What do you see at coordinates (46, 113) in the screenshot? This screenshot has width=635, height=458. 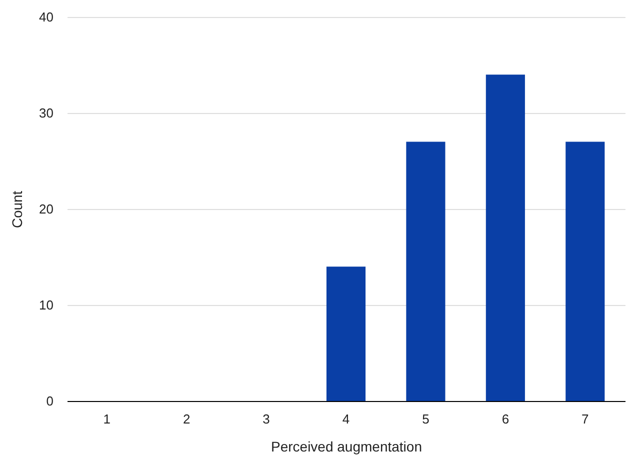 I see `y-tick-label: 30` at bounding box center [46, 113].